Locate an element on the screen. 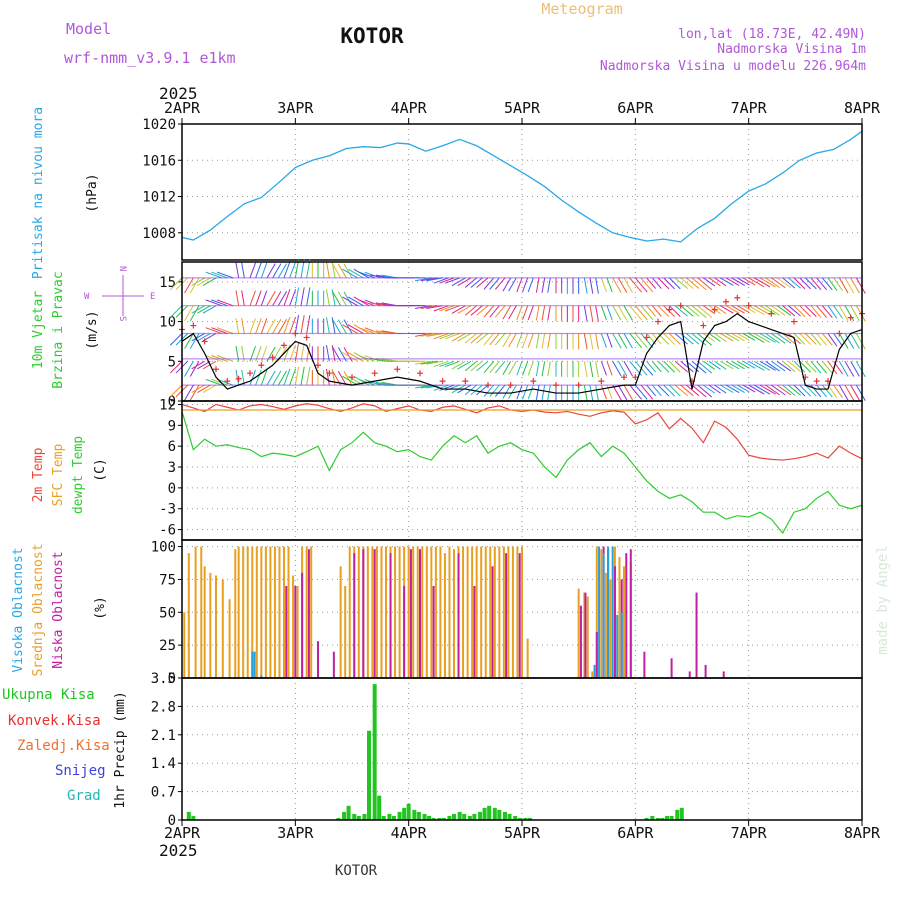 This screenshot has height=900, width=900. precip-ytick-label: 2.1 is located at coordinates (163, 736).